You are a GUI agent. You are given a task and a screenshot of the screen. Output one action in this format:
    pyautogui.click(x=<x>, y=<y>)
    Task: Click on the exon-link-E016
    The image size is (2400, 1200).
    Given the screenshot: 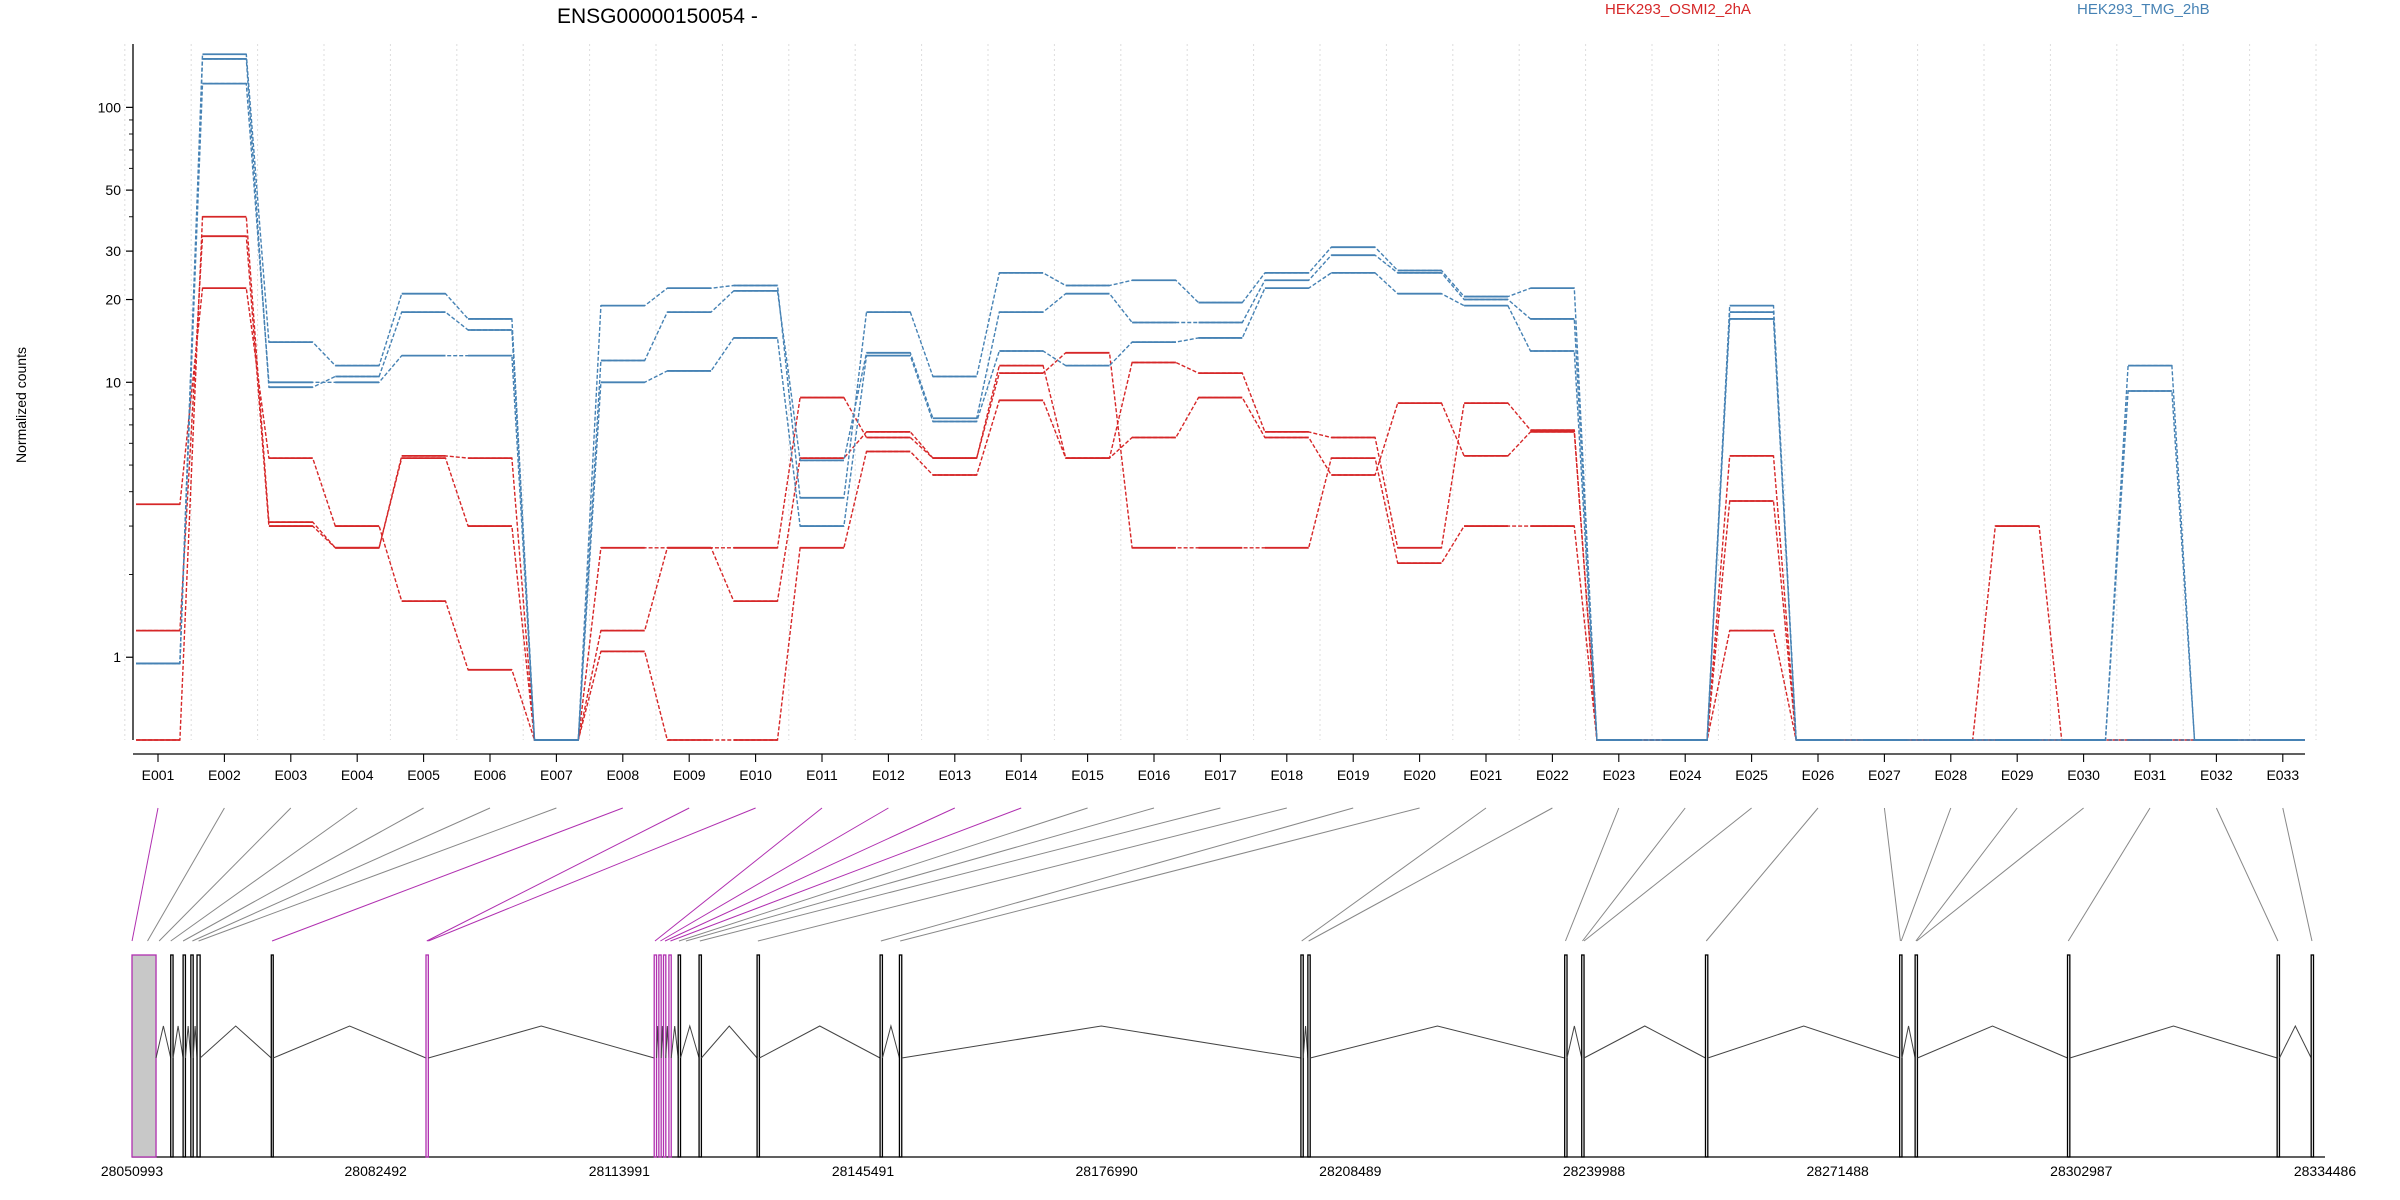 What is the action you would take?
    pyautogui.click(x=920, y=874)
    